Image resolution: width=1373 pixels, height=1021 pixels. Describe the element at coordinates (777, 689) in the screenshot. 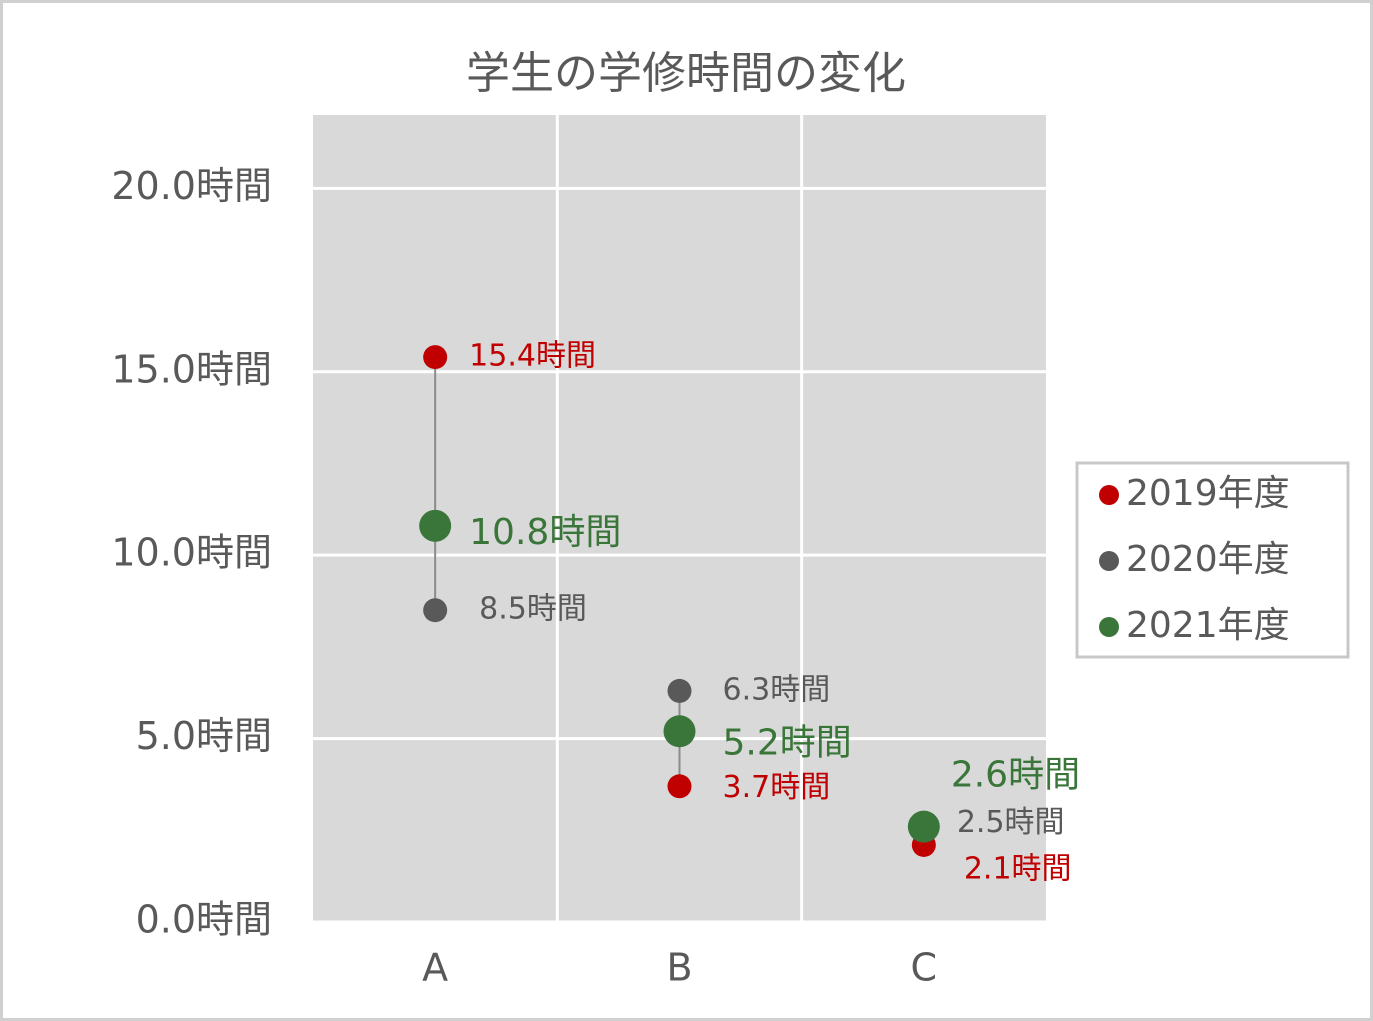

I see `data-label: 6.3時間` at that location.